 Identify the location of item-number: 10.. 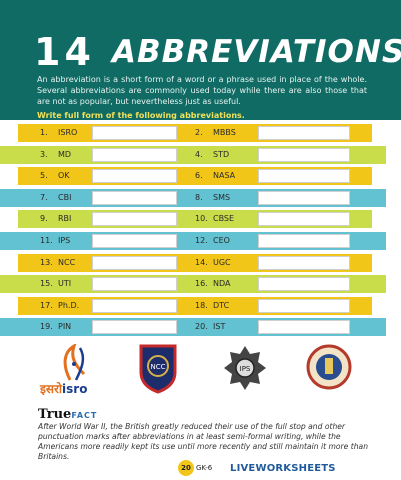
(201, 219).